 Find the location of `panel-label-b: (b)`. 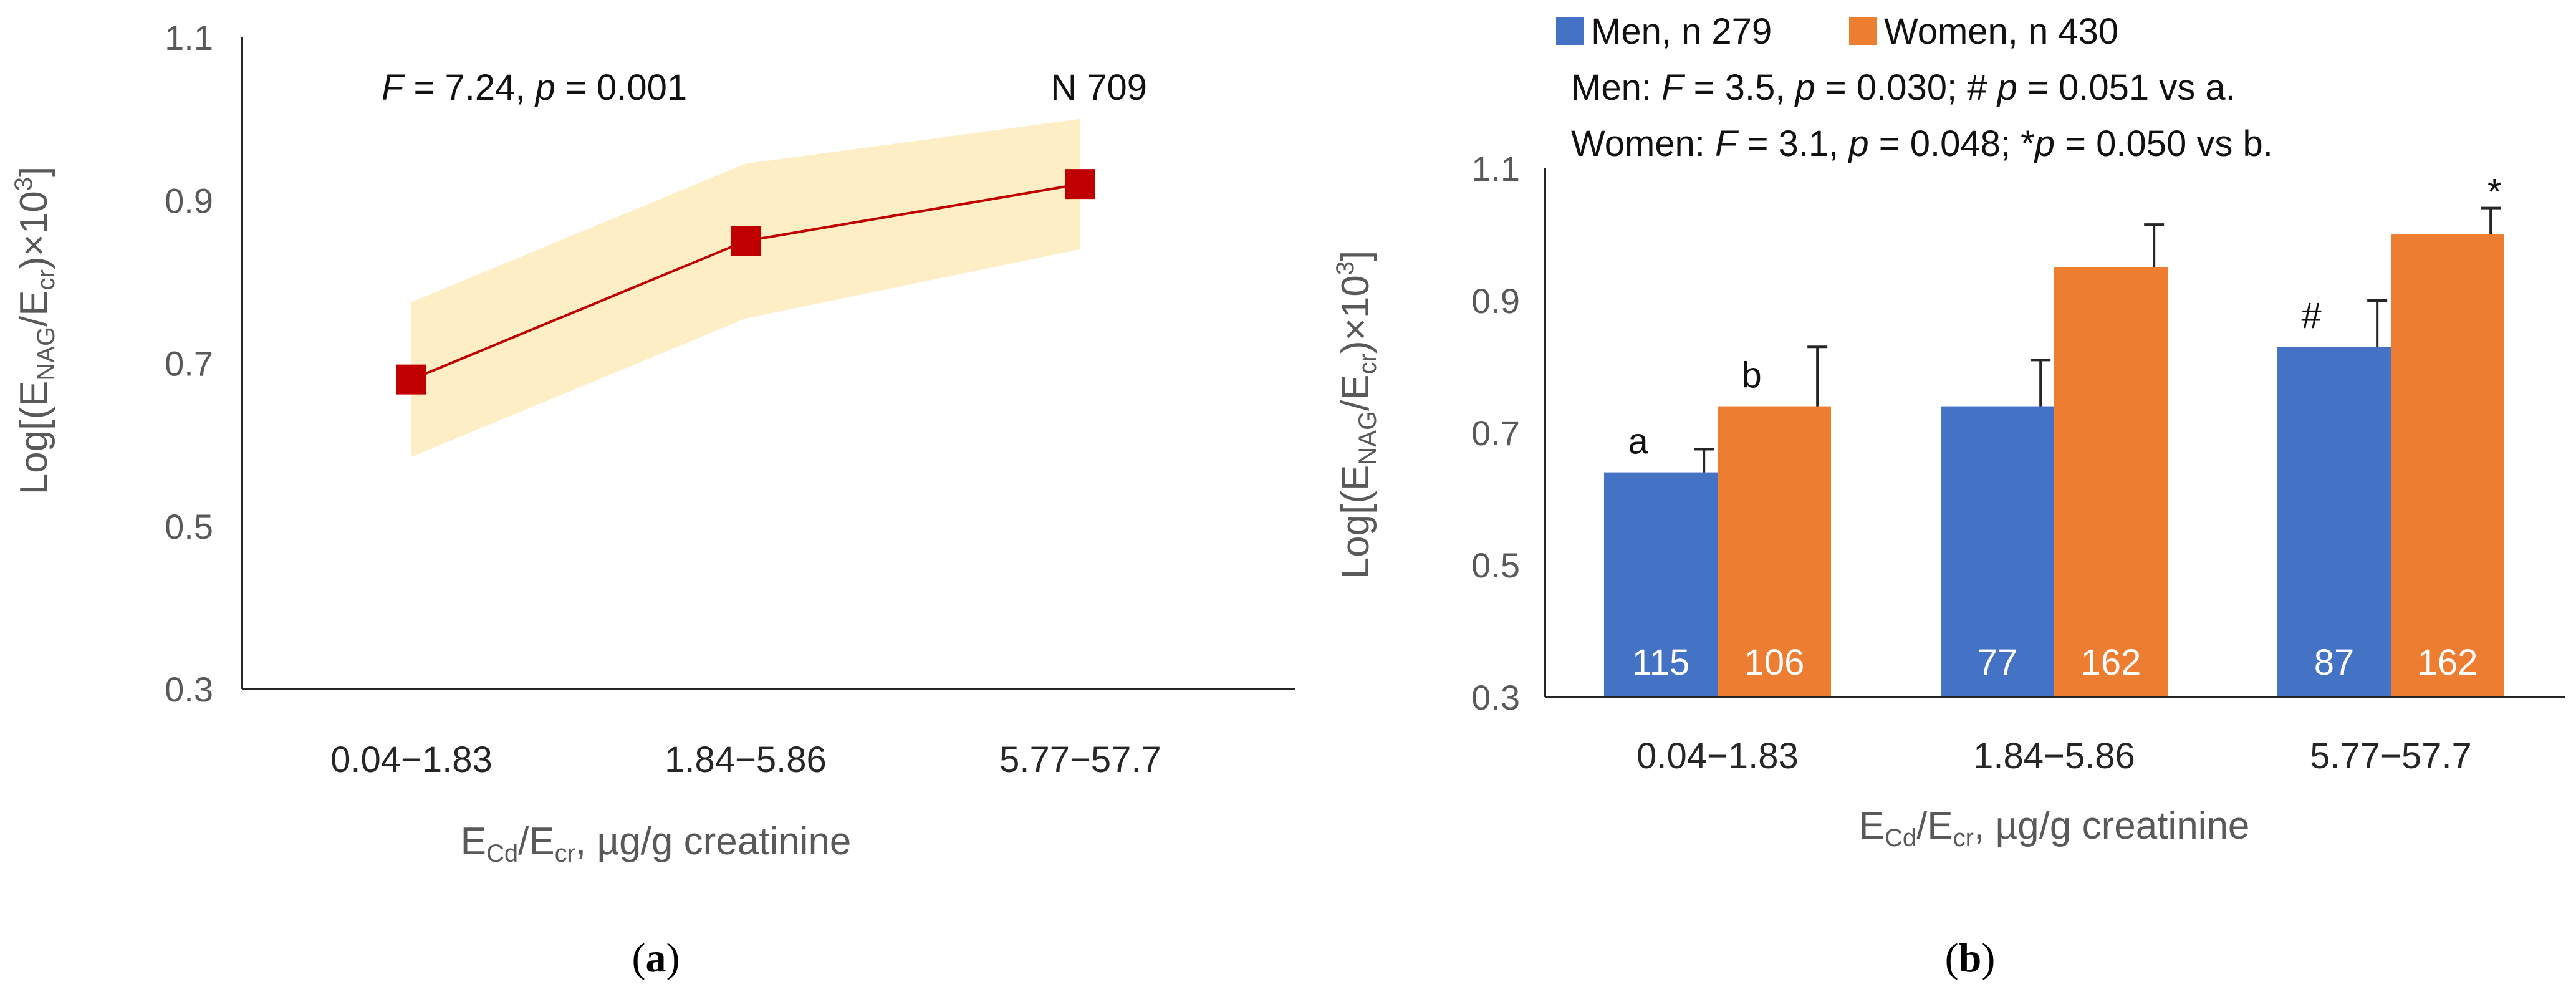

panel-label-b: (b) is located at coordinates (1970, 958).